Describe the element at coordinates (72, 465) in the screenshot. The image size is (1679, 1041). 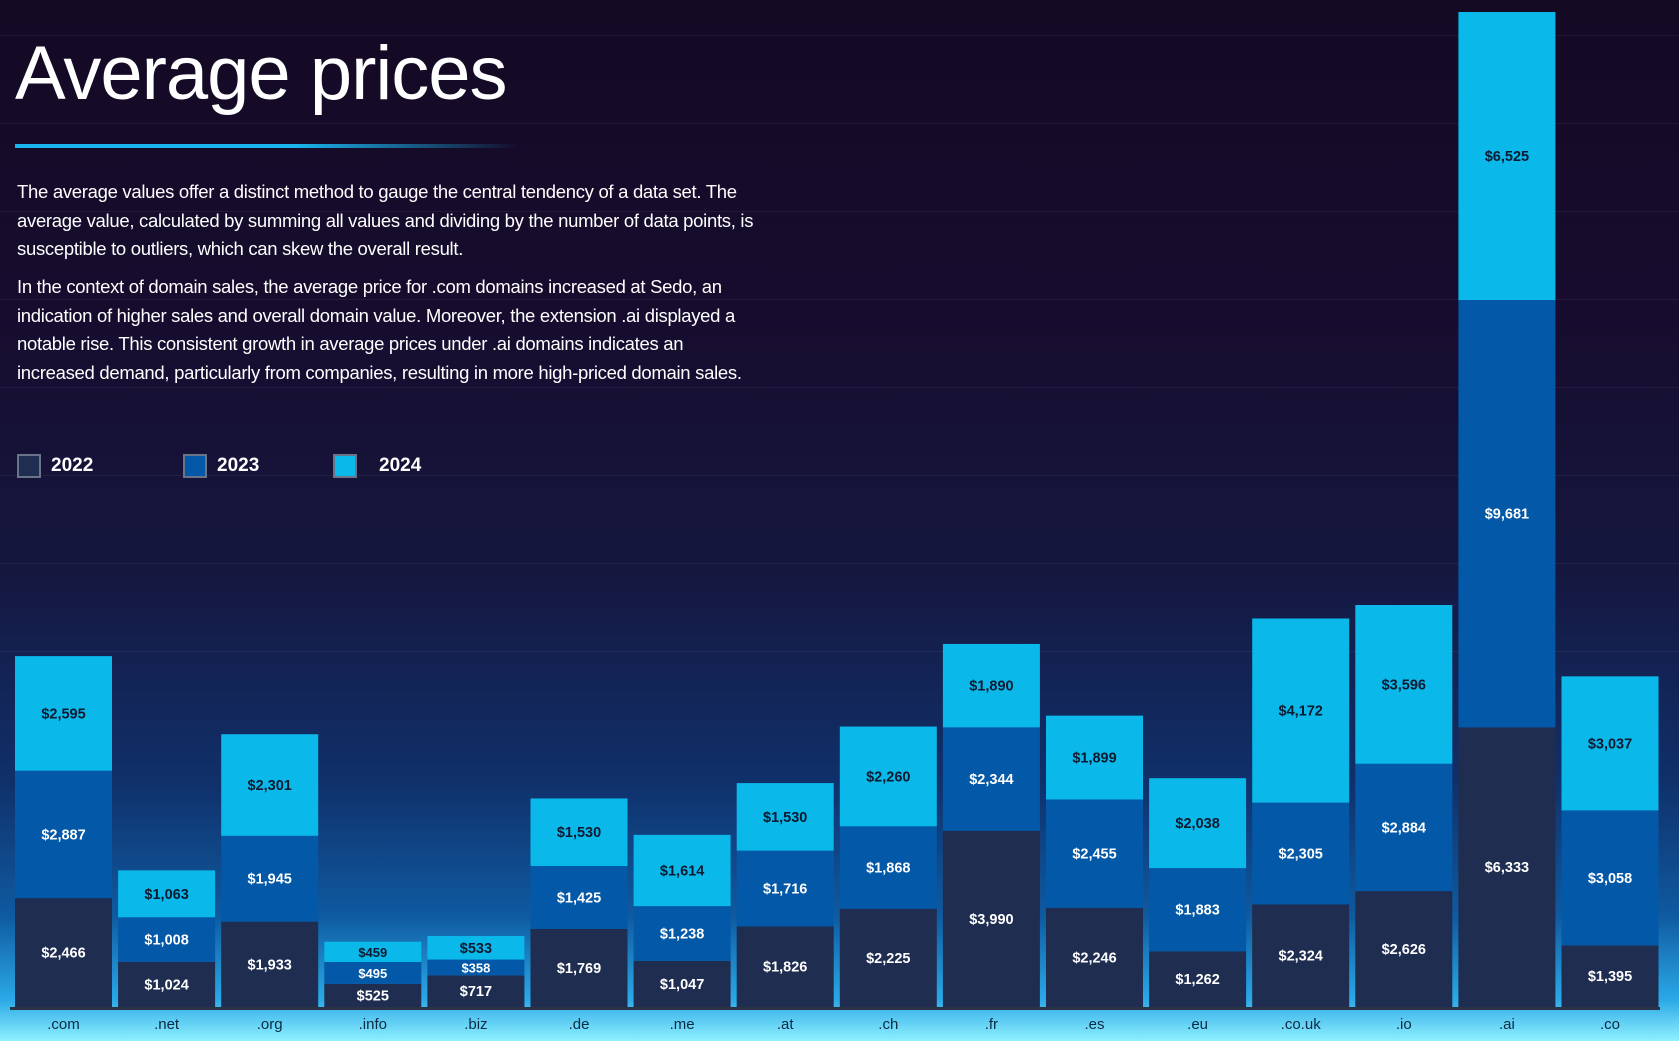
I see `legend-label: 2022` at that location.